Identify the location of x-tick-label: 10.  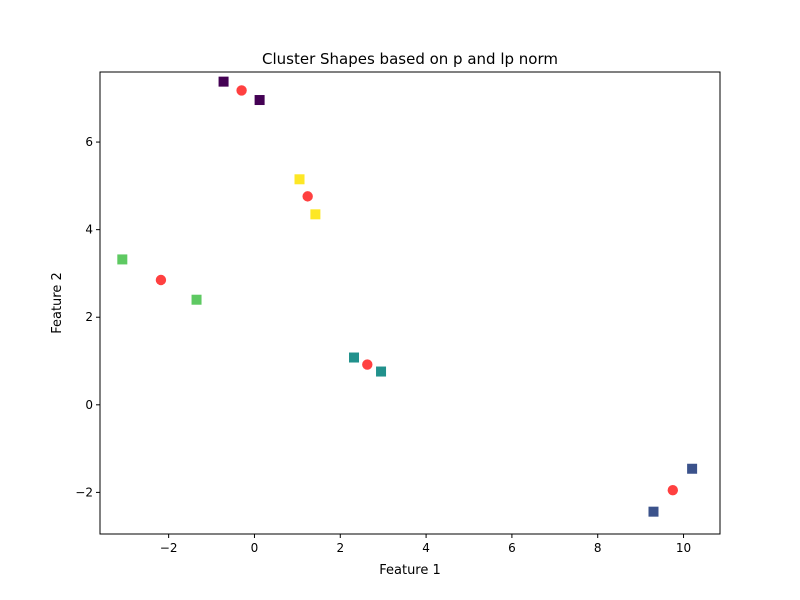
(683, 548).